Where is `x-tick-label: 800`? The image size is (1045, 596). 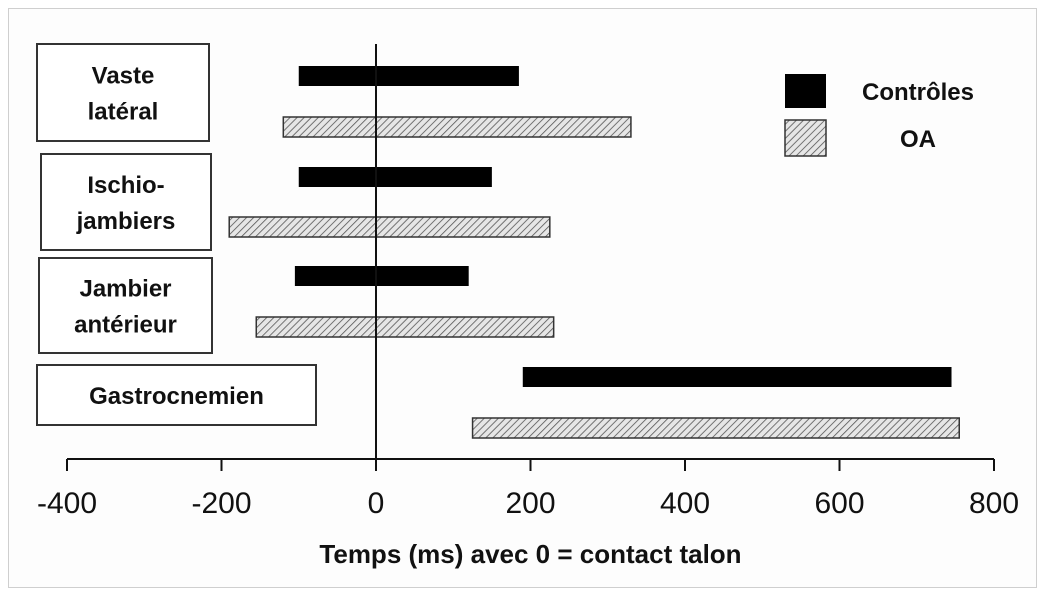 x-tick-label: 800 is located at coordinates (994, 503).